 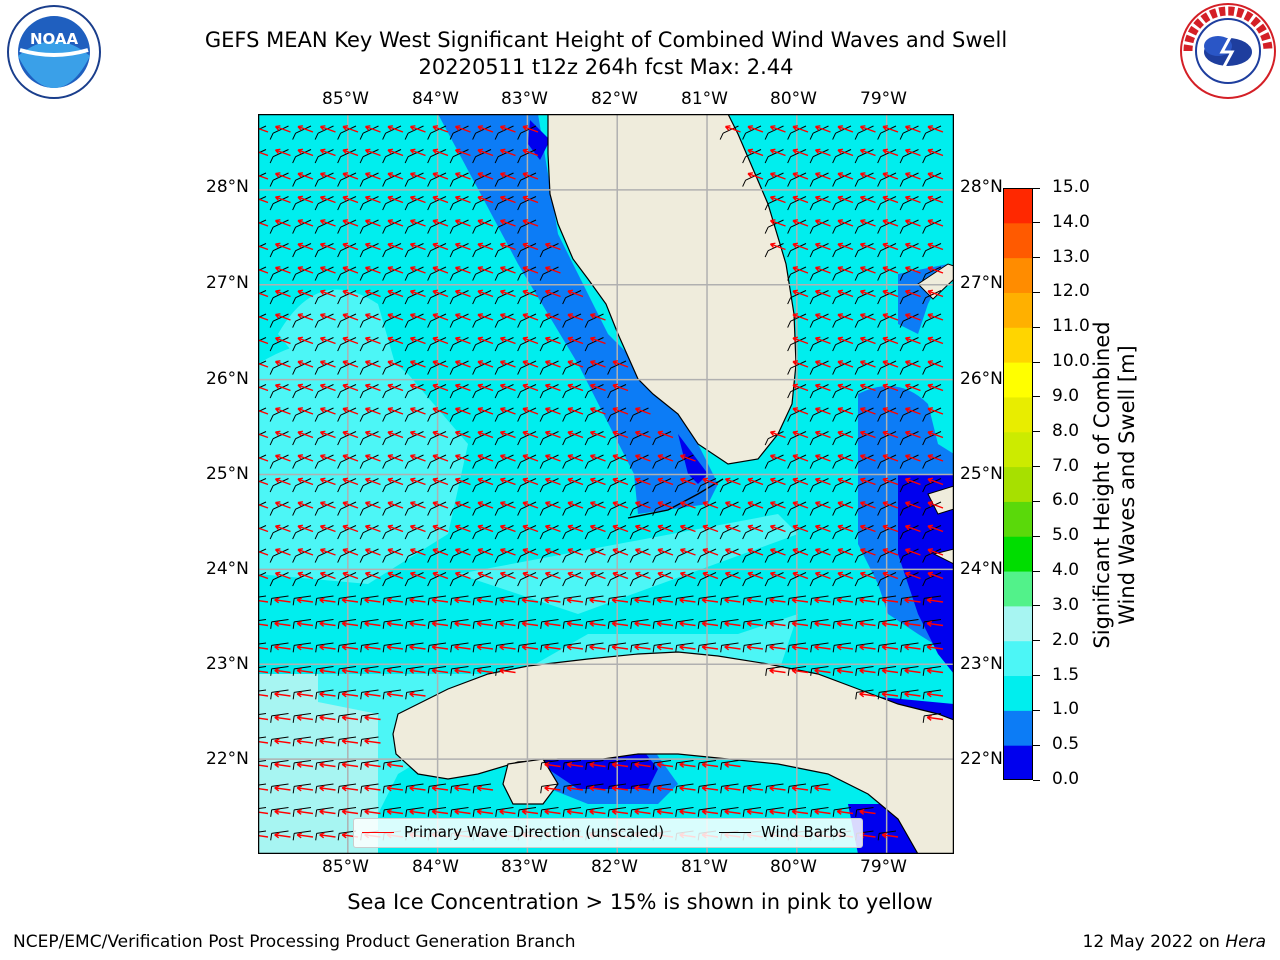 I want to click on footer-date-text: 12 May 2022 on, so click(x=1154, y=942).